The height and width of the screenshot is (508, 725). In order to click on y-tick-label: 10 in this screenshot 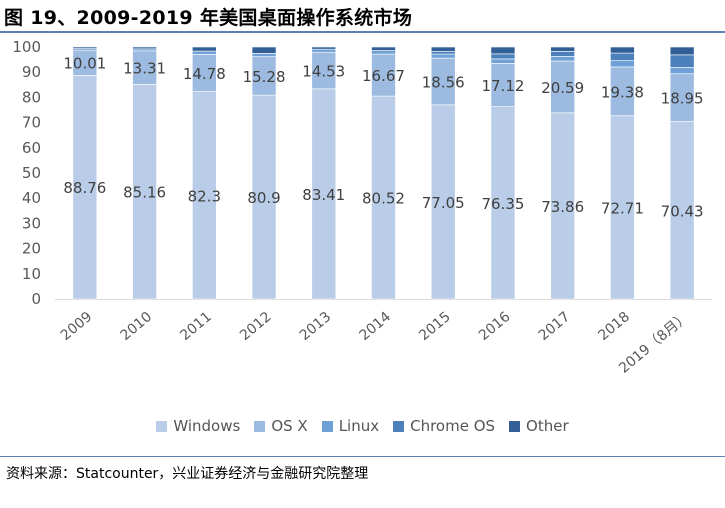, I will do `click(31, 274)`.